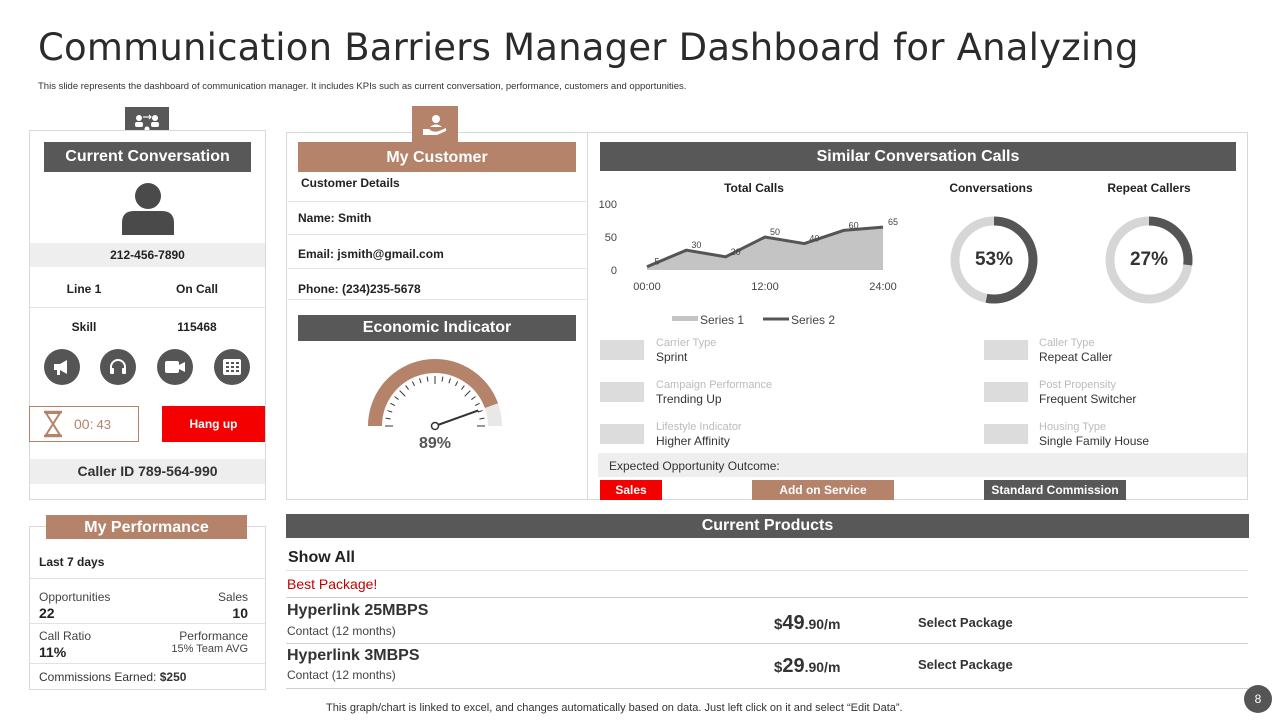 Image resolution: width=1280 pixels, height=720 pixels. Describe the element at coordinates (213, 636) in the screenshot. I see `performance-label: Performance` at that location.